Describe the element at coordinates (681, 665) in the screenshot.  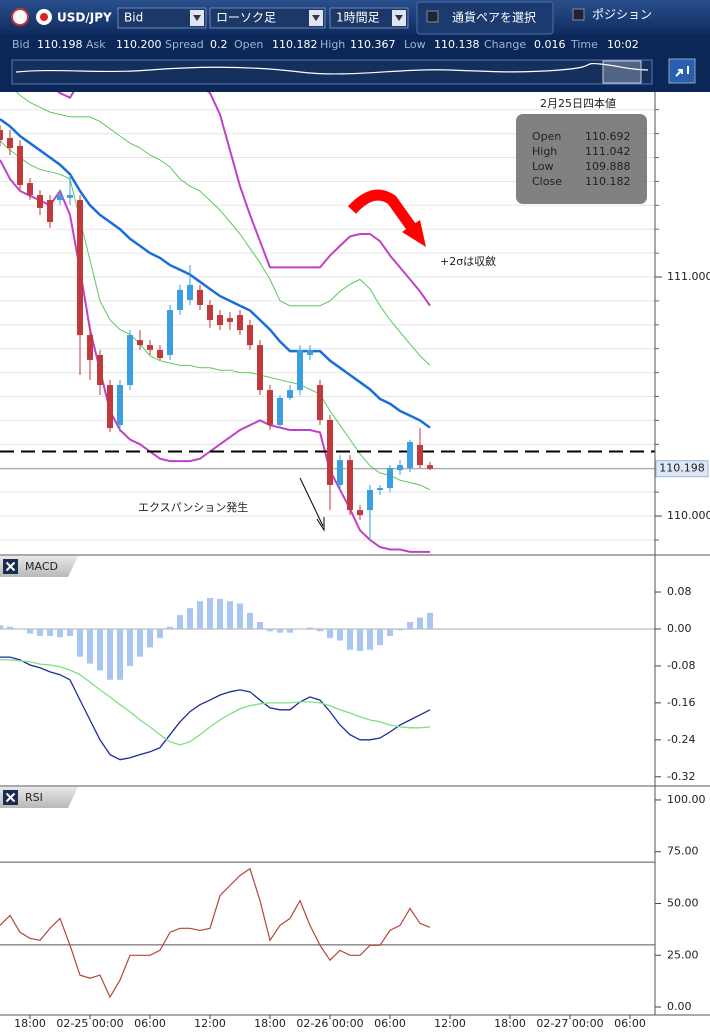
I see `y-tick-label: -0.08` at that location.